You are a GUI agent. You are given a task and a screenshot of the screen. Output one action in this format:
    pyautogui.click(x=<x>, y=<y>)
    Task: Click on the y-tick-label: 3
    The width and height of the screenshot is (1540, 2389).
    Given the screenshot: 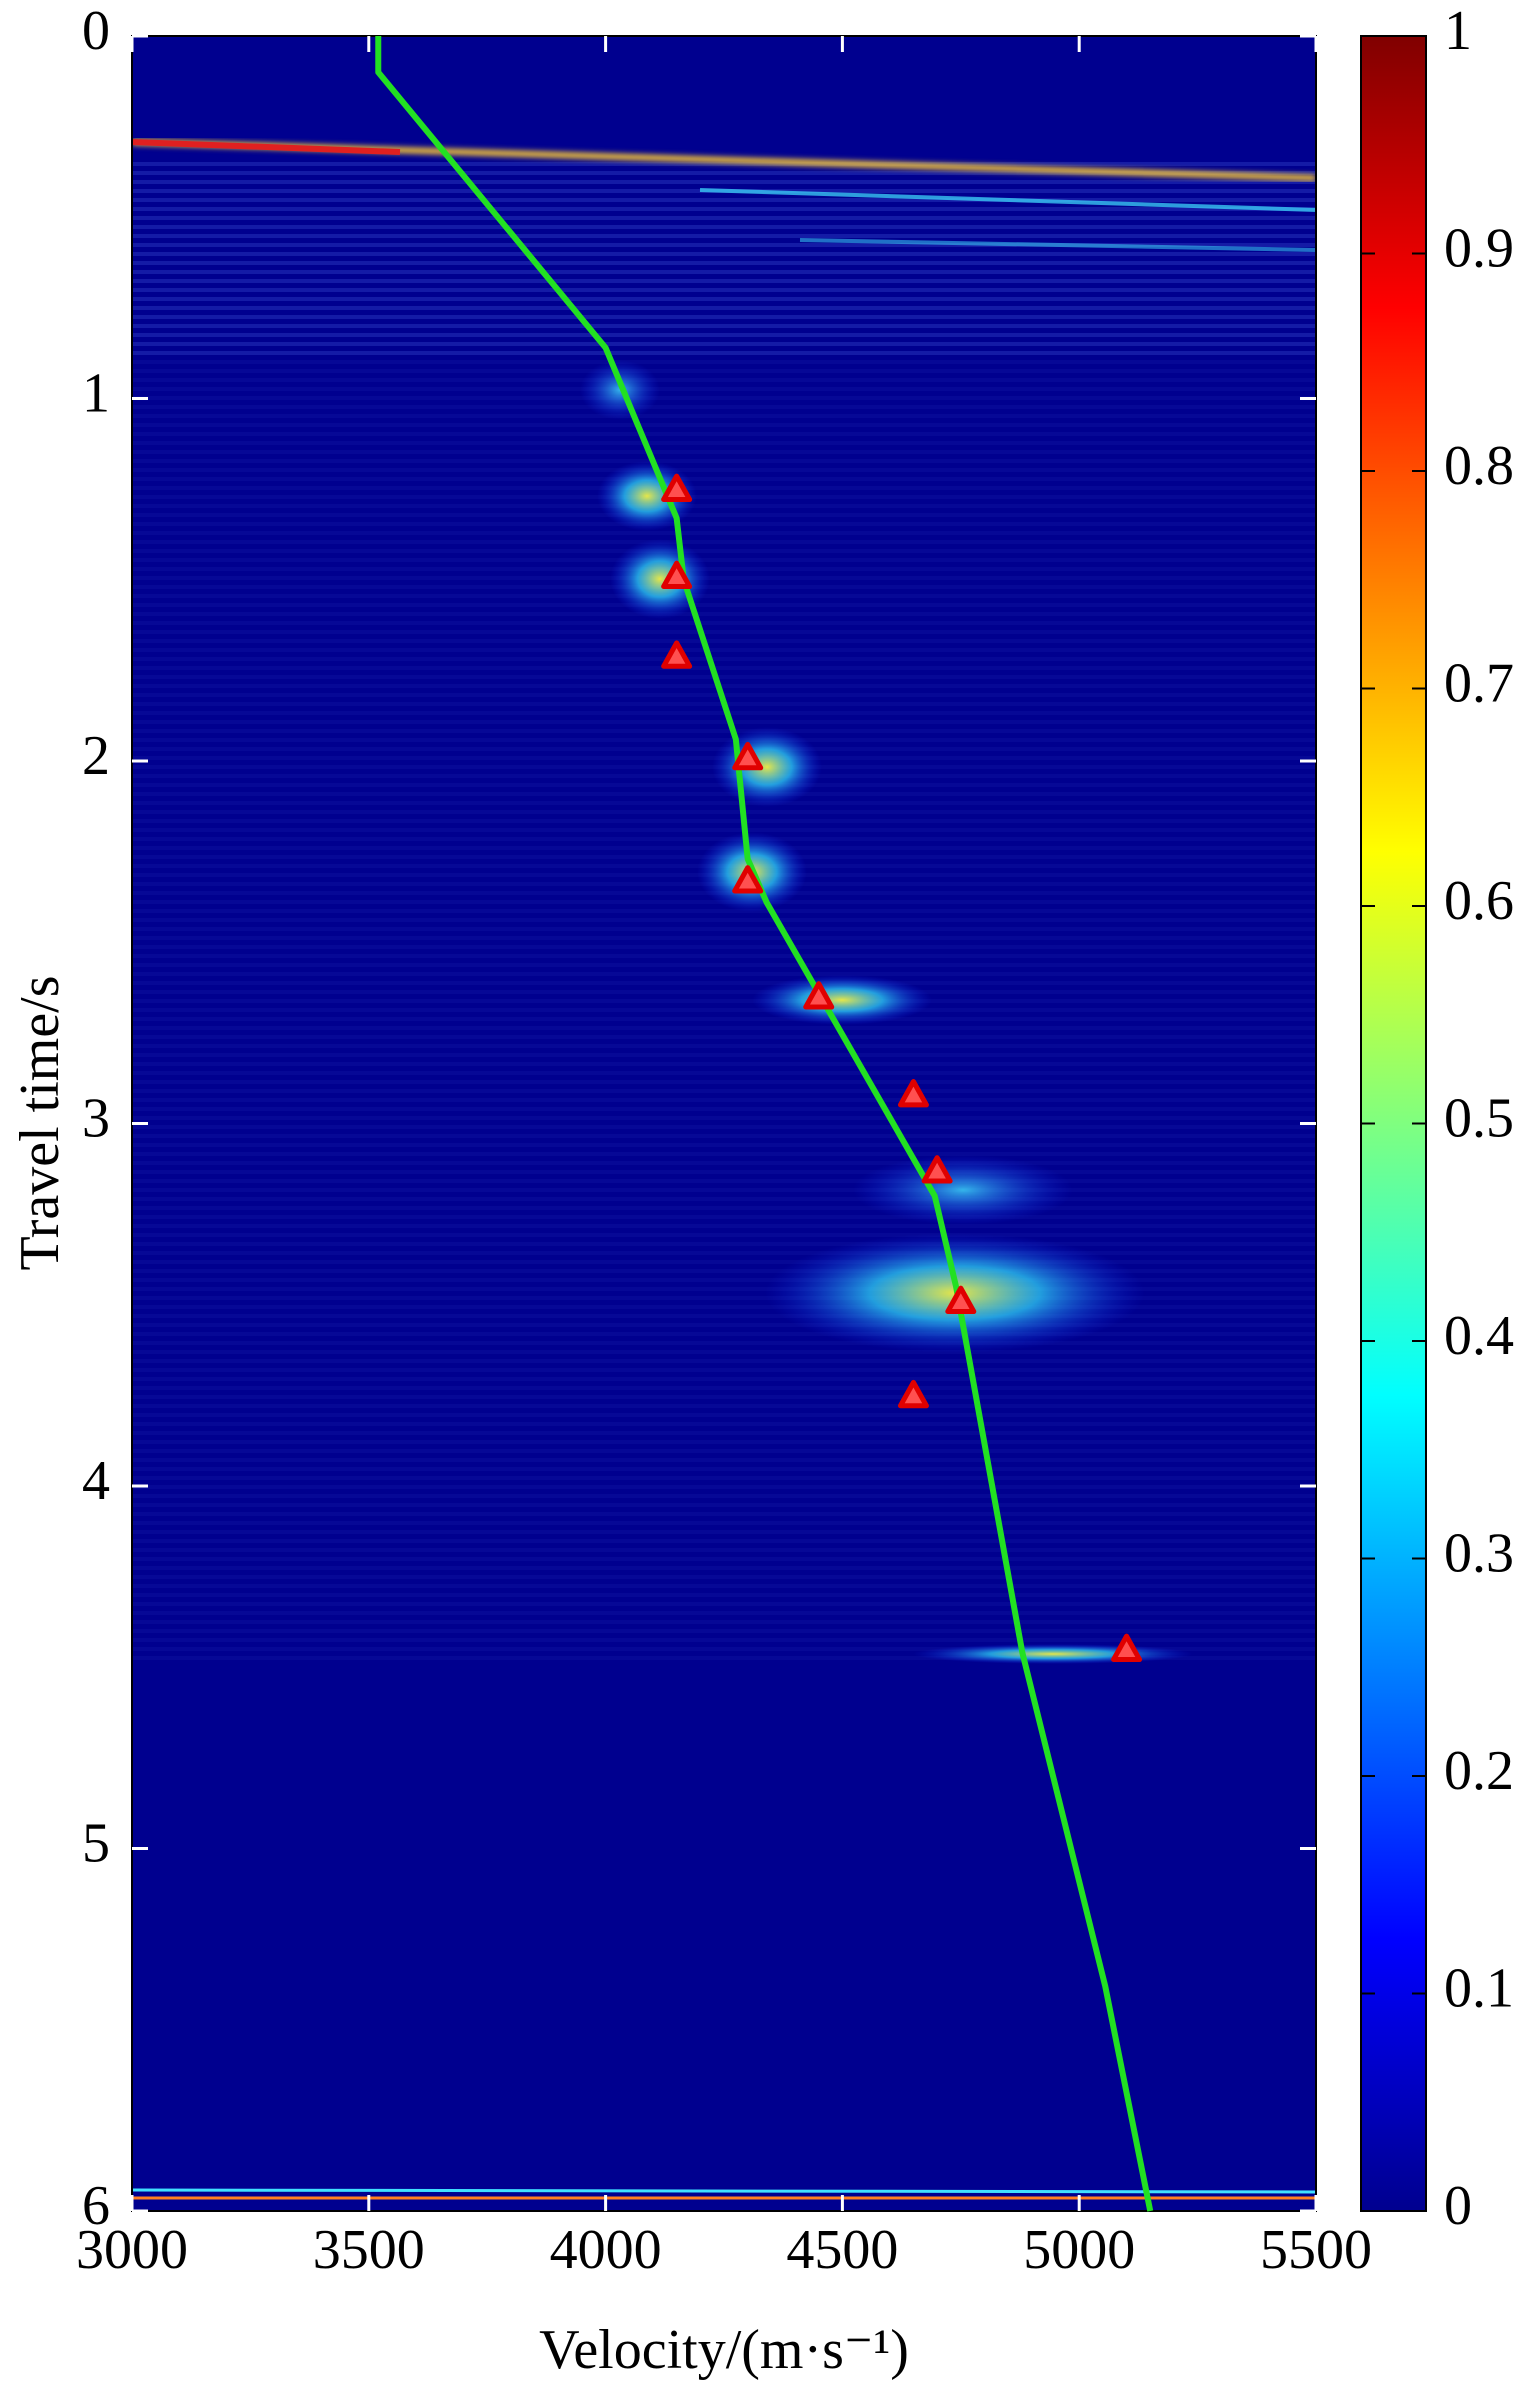 What is the action you would take?
    pyautogui.click(x=96, y=1118)
    